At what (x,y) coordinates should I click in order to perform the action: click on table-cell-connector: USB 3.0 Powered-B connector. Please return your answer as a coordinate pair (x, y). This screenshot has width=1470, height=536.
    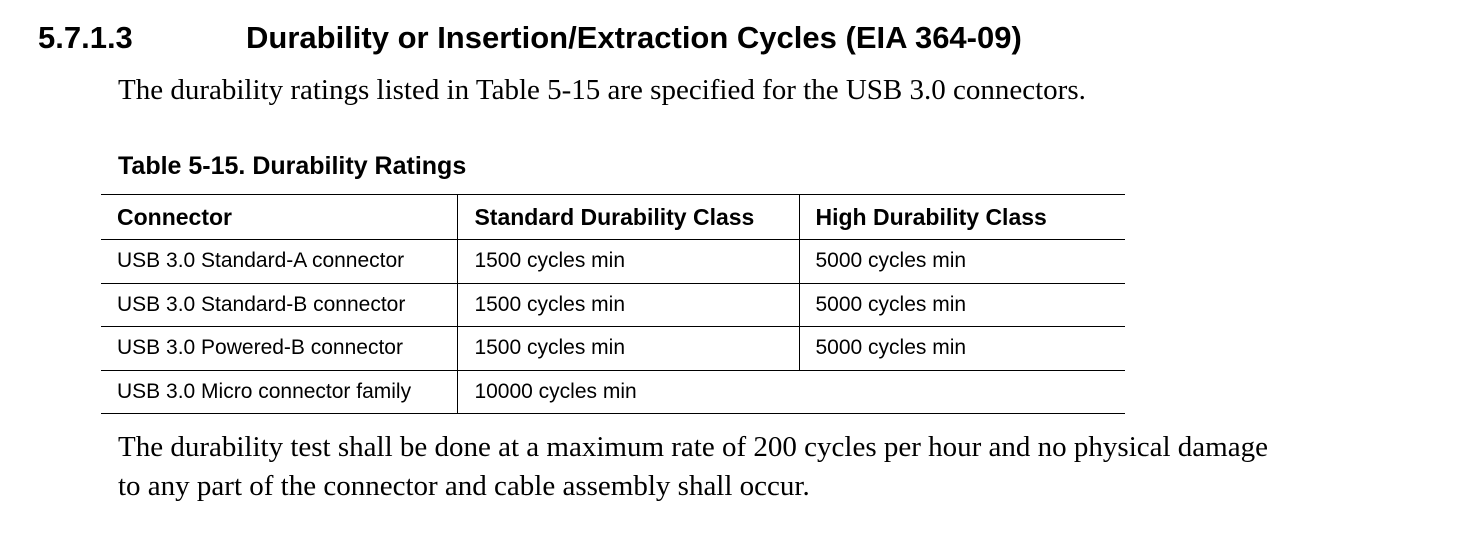
    Looking at the image, I should click on (280, 348).